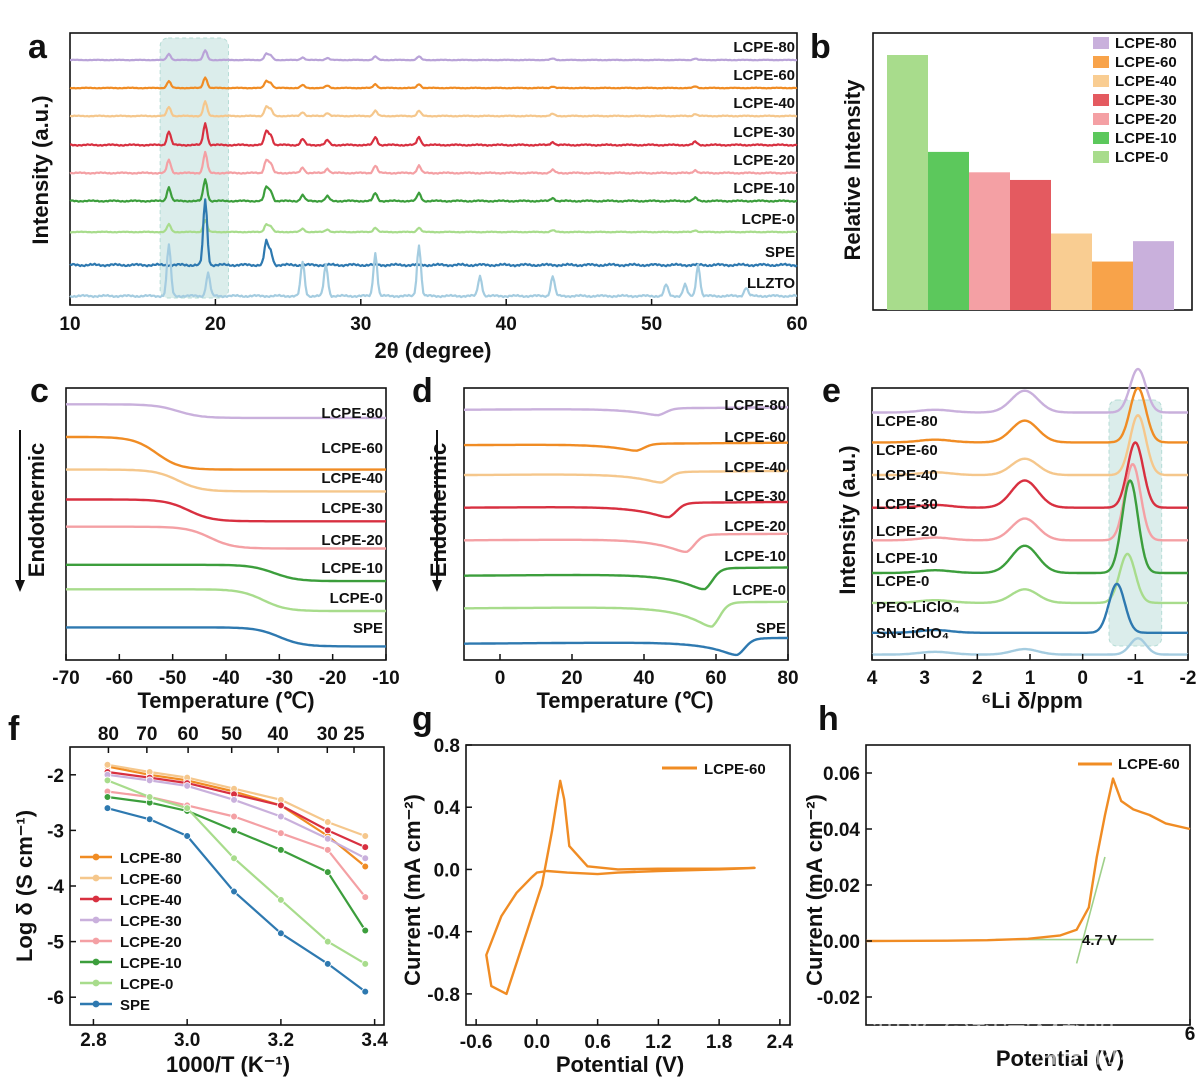 Image resolution: width=1197 pixels, height=1080 pixels. I want to click on panel-c-series-spe, so click(226, 637).